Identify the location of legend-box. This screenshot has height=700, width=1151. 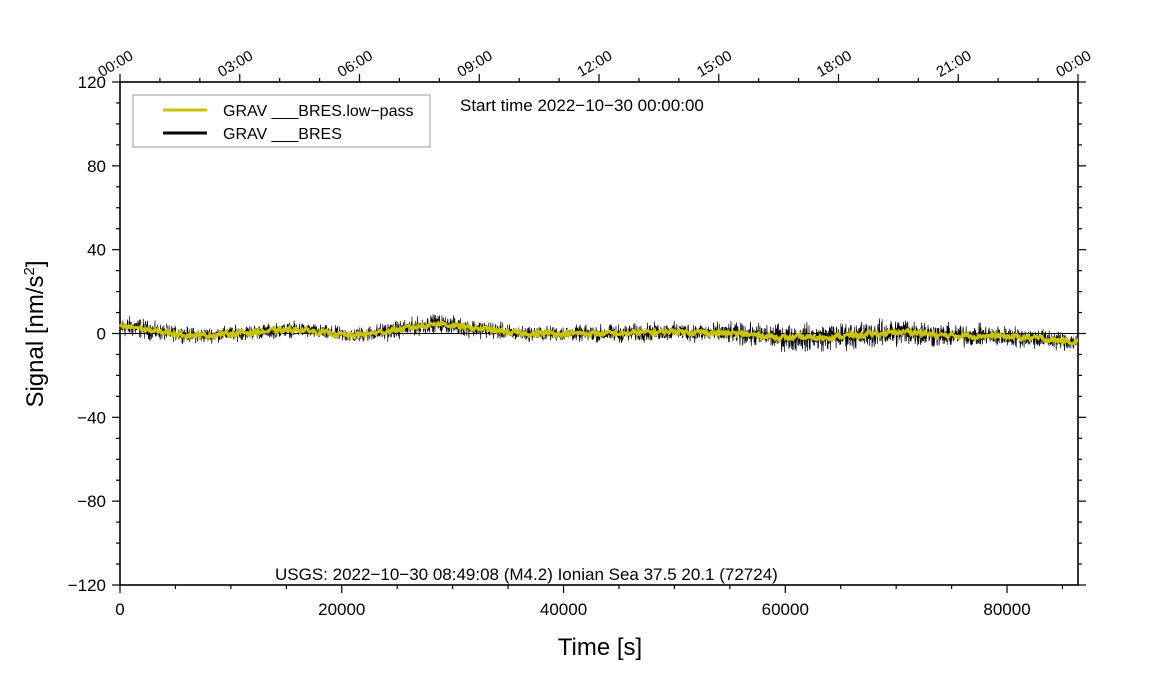
(281, 121).